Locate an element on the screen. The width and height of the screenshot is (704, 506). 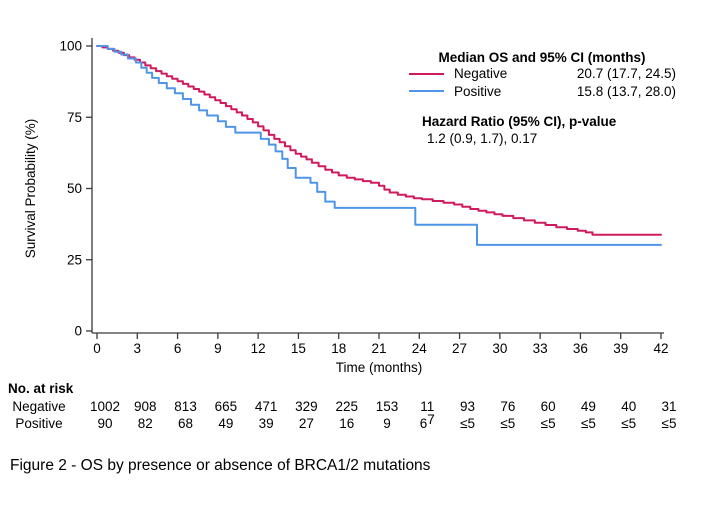
y-tick-label: 50 is located at coordinates (74, 188).